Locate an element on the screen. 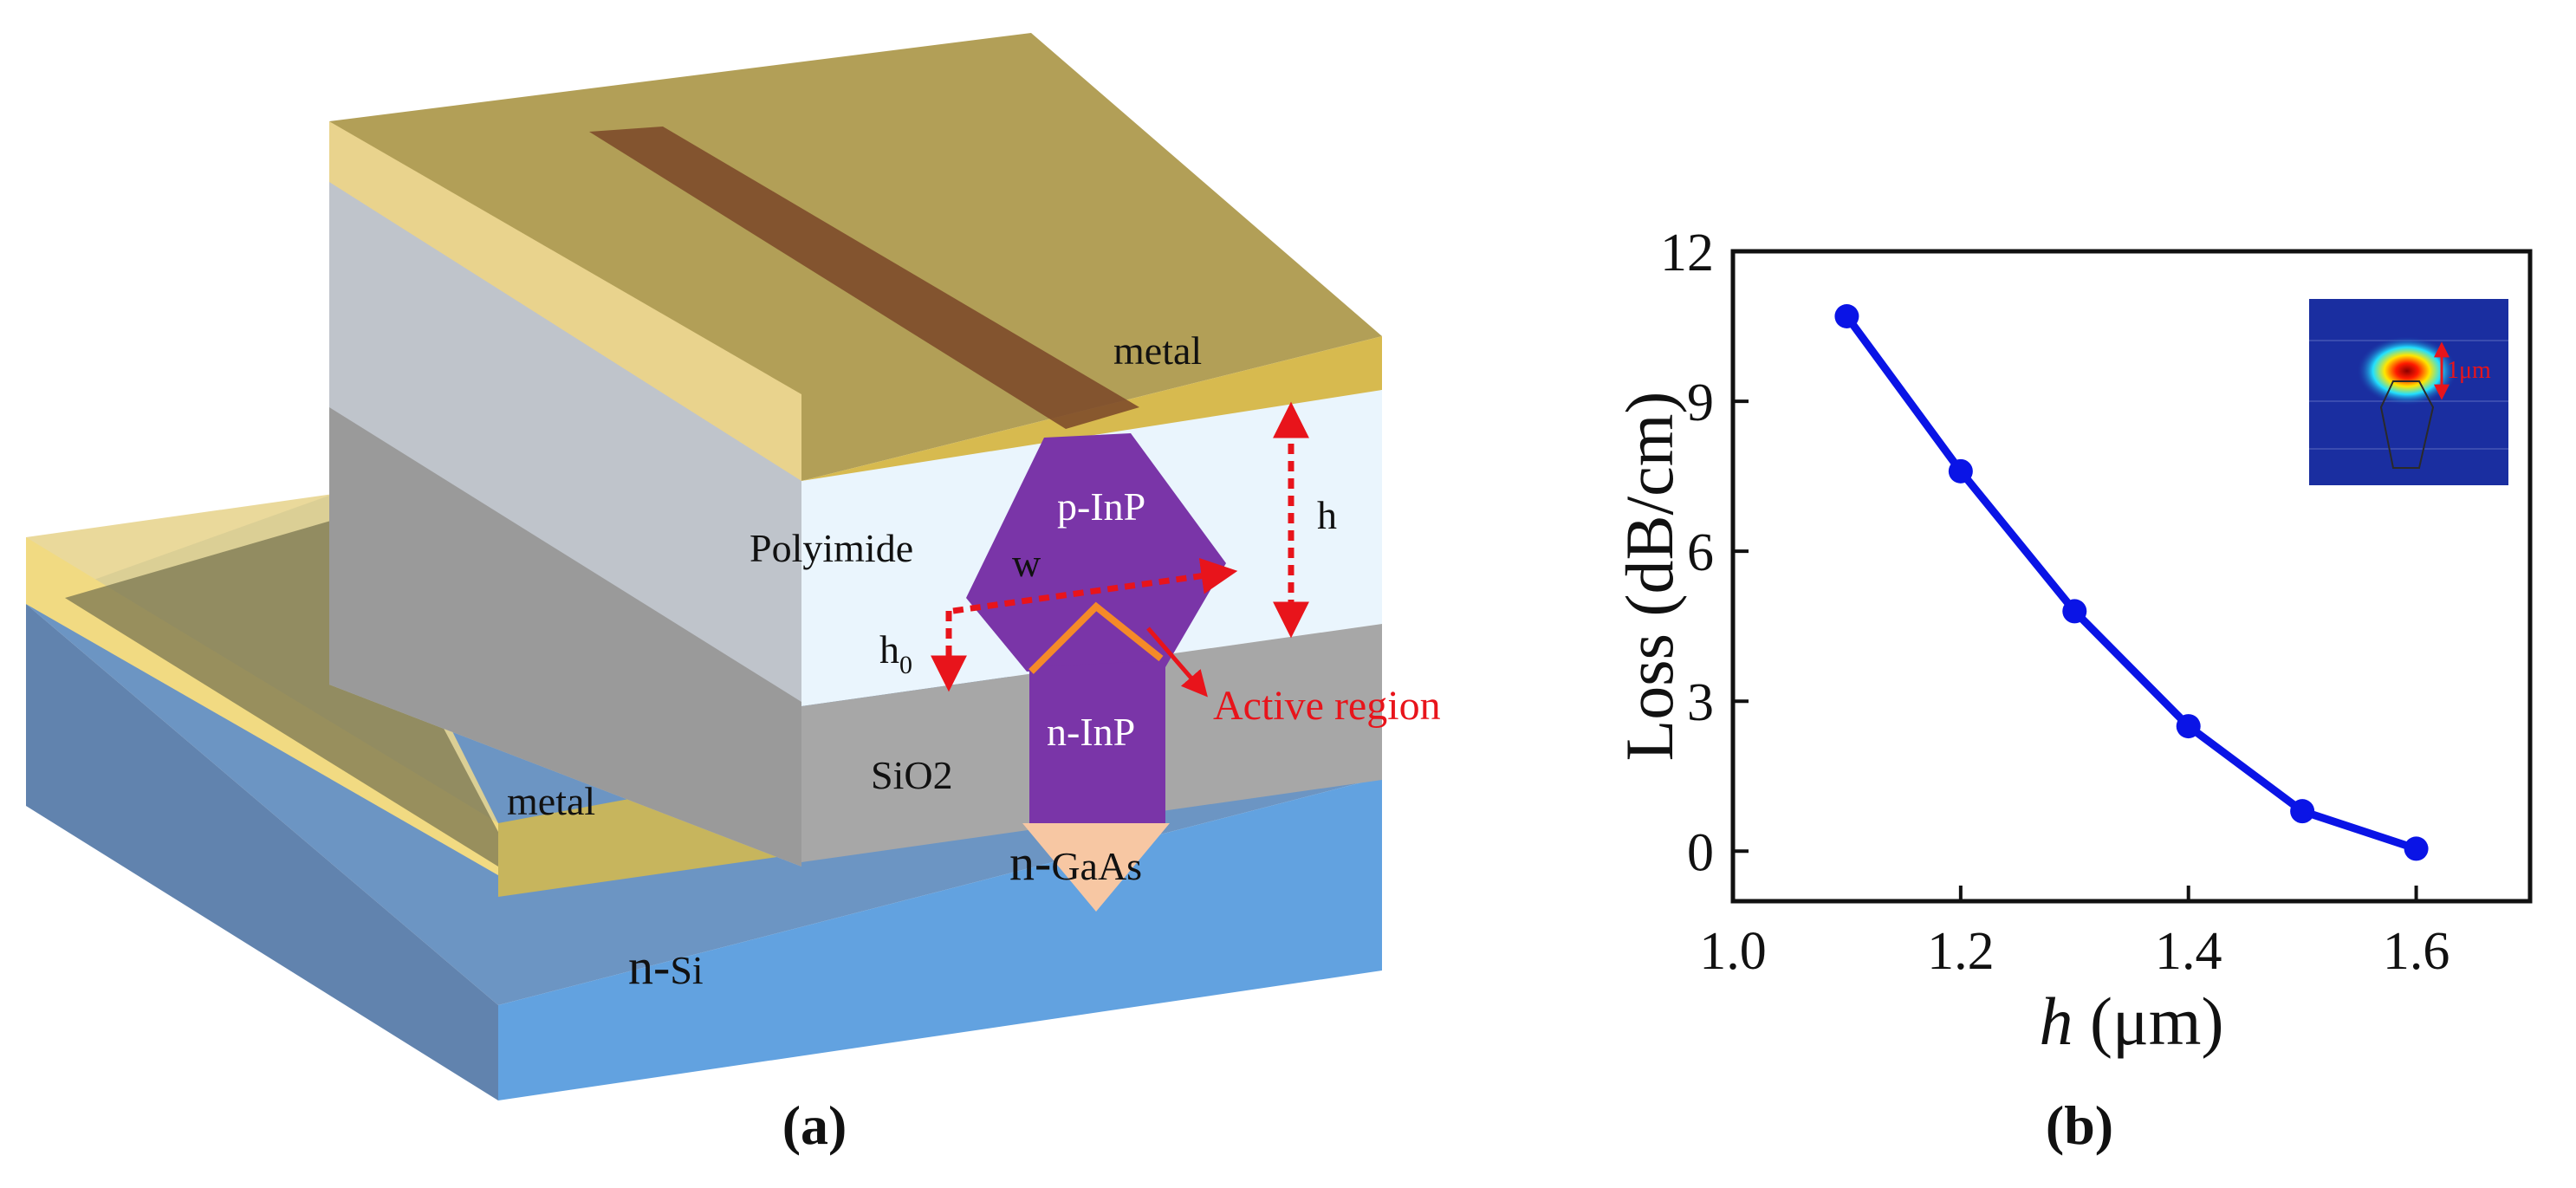 The height and width of the screenshot is (1188, 2576). raised-block-grey-layer is located at coordinates (565, 637).